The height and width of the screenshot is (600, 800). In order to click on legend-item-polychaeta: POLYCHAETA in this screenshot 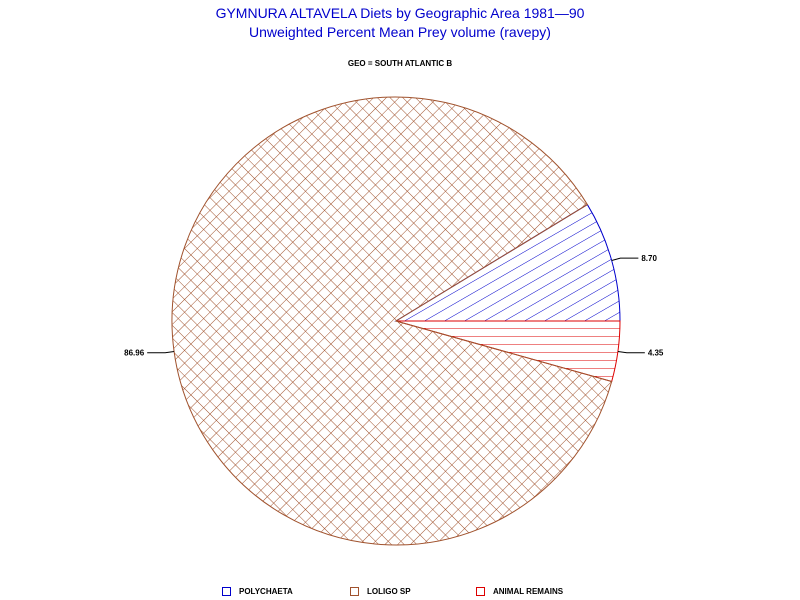, I will do `click(257, 591)`.